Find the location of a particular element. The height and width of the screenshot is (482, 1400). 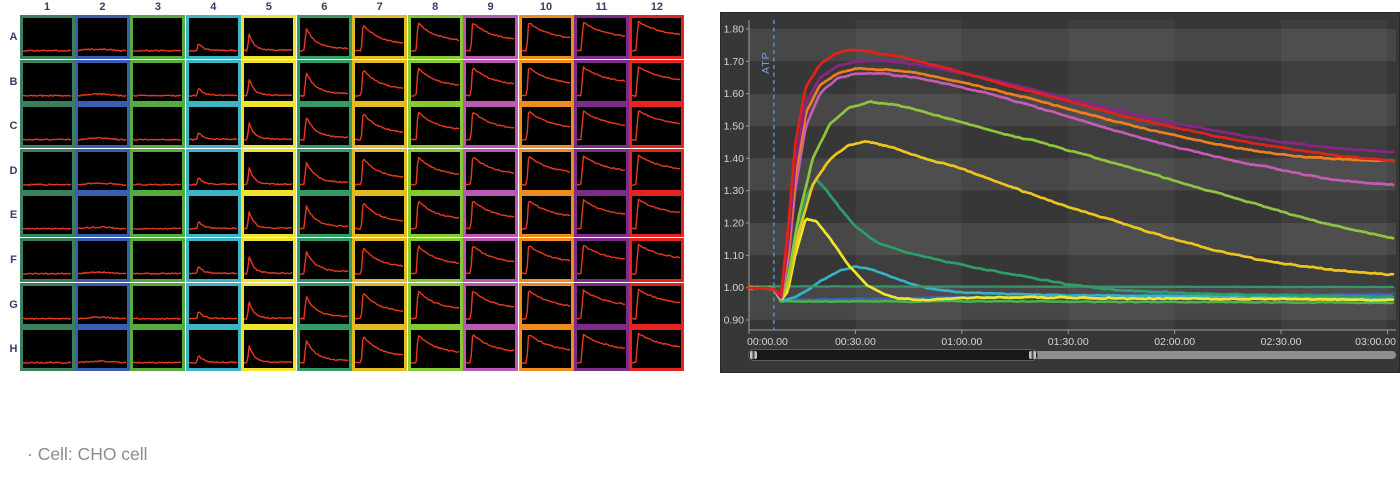

time-scrollbar-window is located at coordinates (893, 355).